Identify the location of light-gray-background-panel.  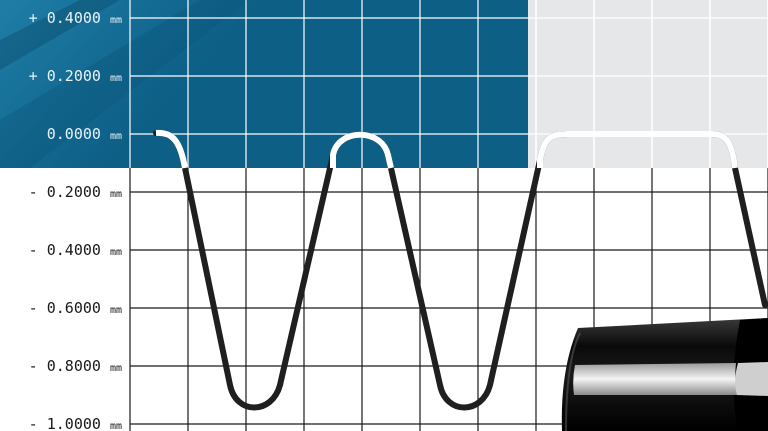
(648, 84).